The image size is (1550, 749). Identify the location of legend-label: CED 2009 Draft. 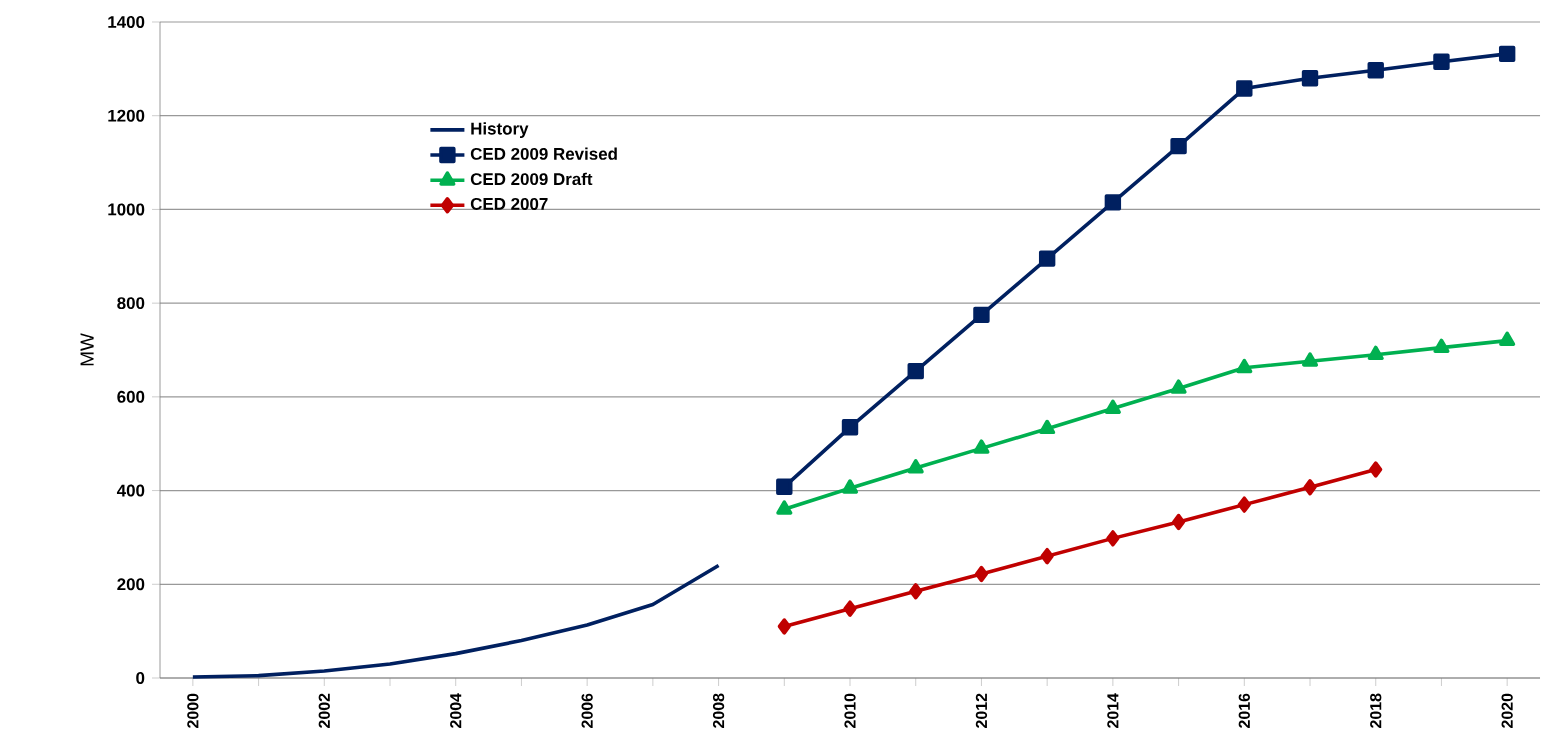
(531, 179).